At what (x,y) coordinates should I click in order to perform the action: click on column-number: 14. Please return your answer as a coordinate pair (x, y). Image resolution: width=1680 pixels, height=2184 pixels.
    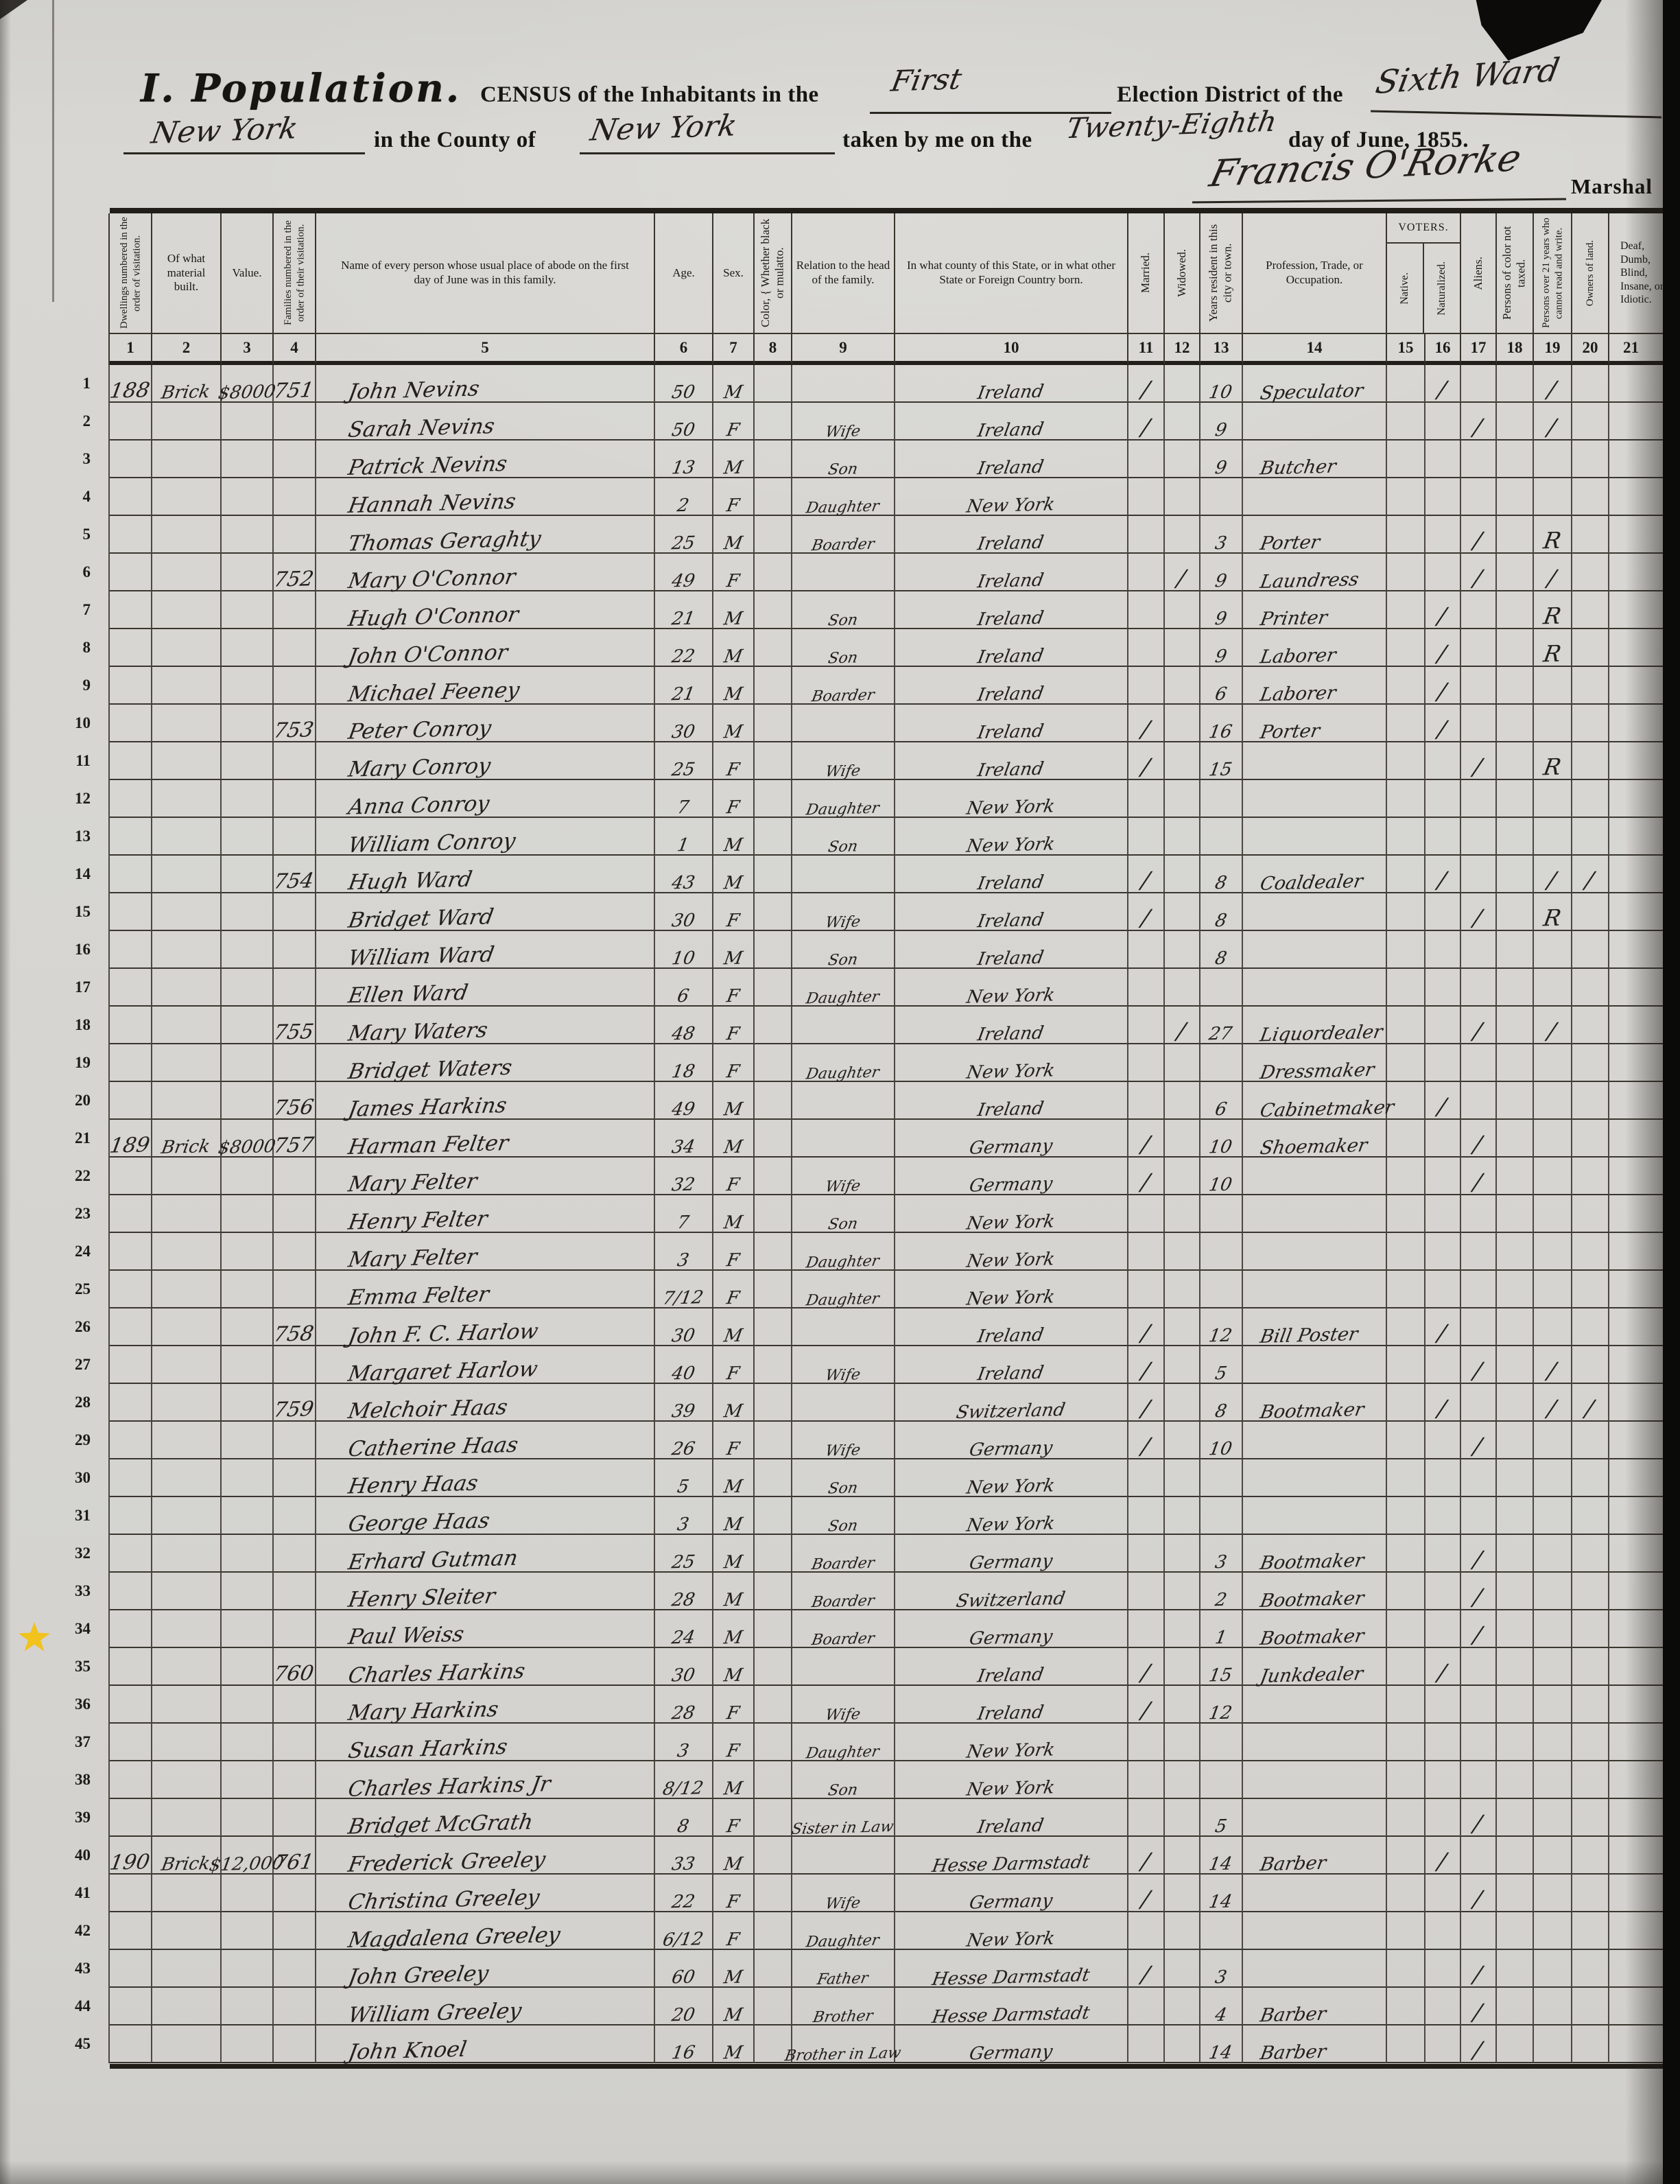
    Looking at the image, I should click on (1315, 349).